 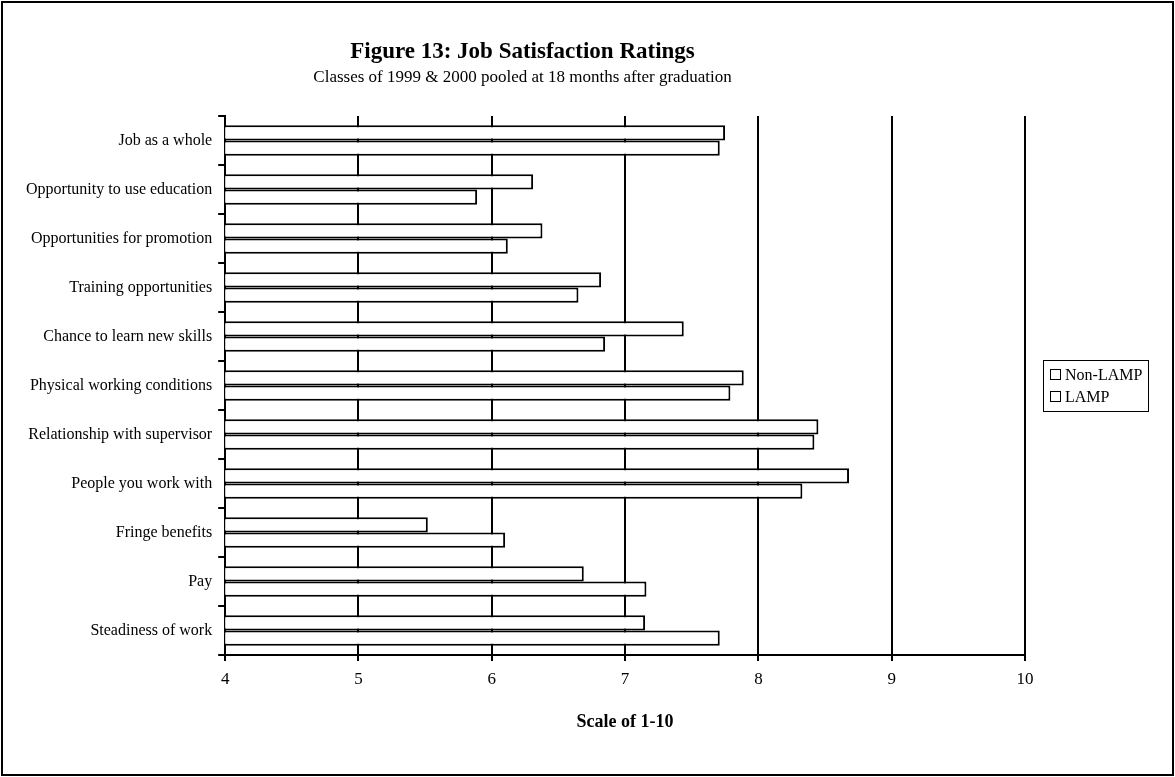 What do you see at coordinates (523, 77) in the screenshot?
I see `chart-subtitle: Classes of 1999 & 2000 pooled at 18 months after graduation` at bounding box center [523, 77].